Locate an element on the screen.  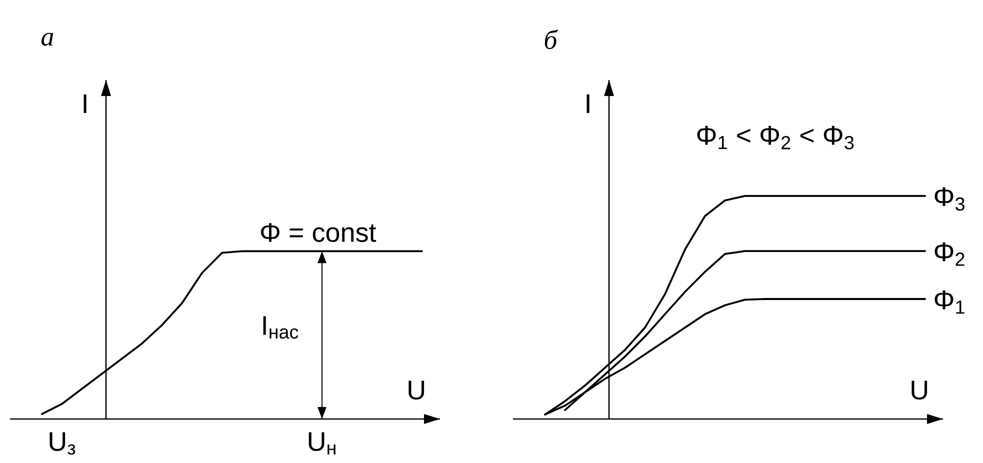
chart-title: а is located at coordinates (47, 39).